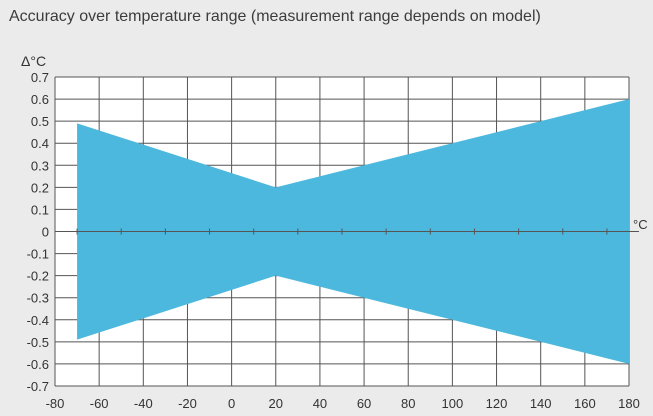  What do you see at coordinates (364, 403) in the screenshot?
I see `x-tick-label: 60` at bounding box center [364, 403].